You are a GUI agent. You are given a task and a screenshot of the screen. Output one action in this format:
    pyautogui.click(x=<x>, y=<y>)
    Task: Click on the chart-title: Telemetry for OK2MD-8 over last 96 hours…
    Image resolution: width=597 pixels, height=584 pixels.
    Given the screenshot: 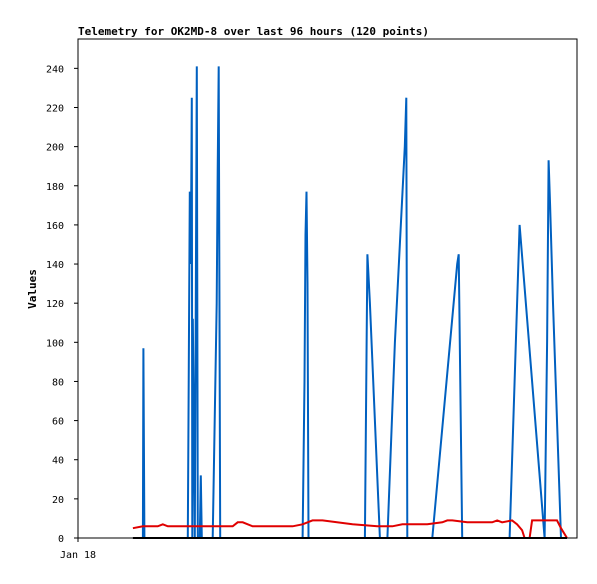 What is the action you would take?
    pyautogui.click(x=253, y=31)
    